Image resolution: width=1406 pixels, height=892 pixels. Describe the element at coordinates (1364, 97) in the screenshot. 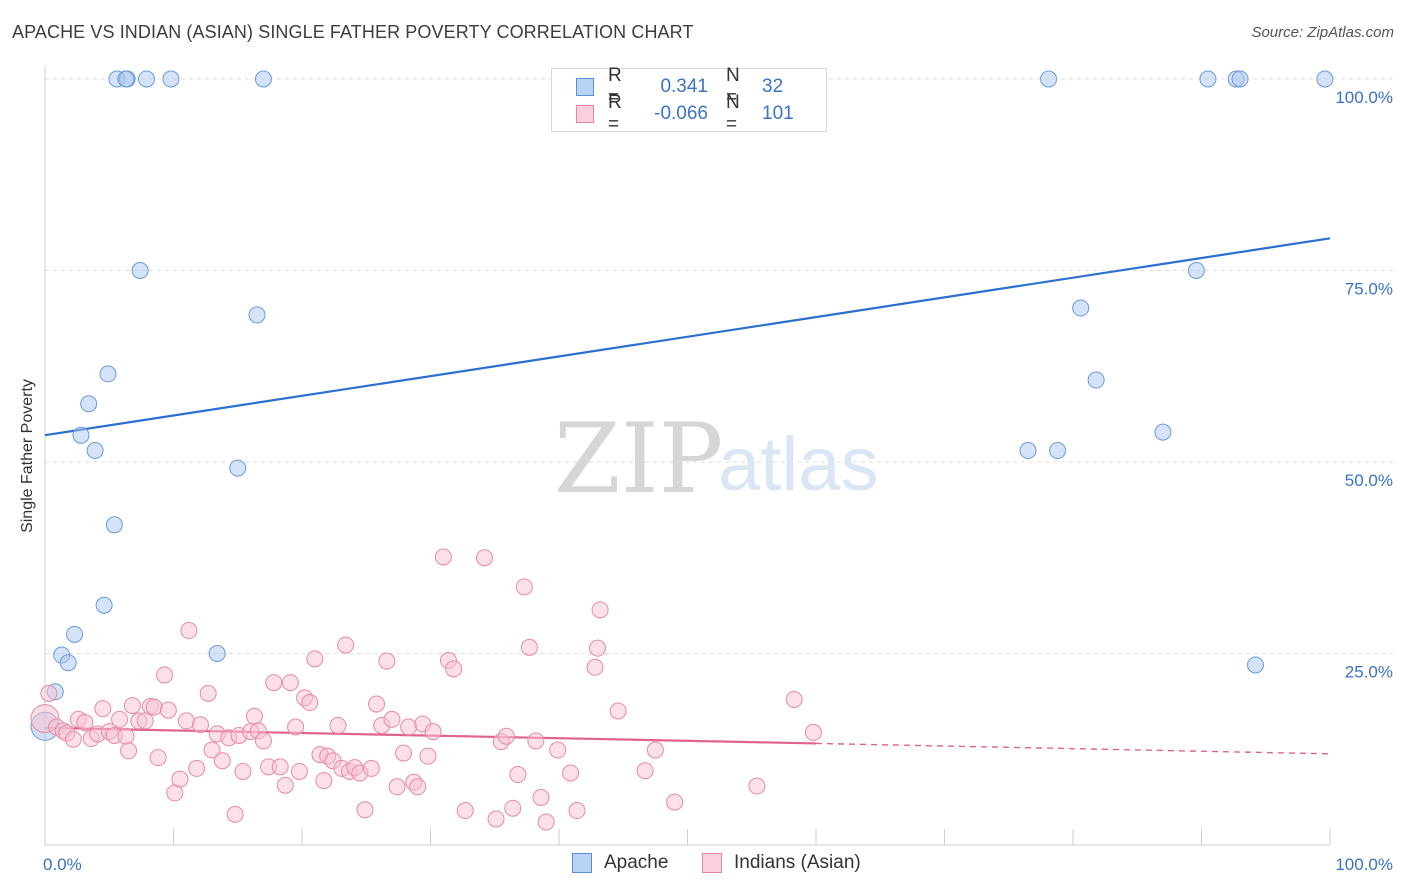

I see `y-tick-label: 100.0%` at that location.